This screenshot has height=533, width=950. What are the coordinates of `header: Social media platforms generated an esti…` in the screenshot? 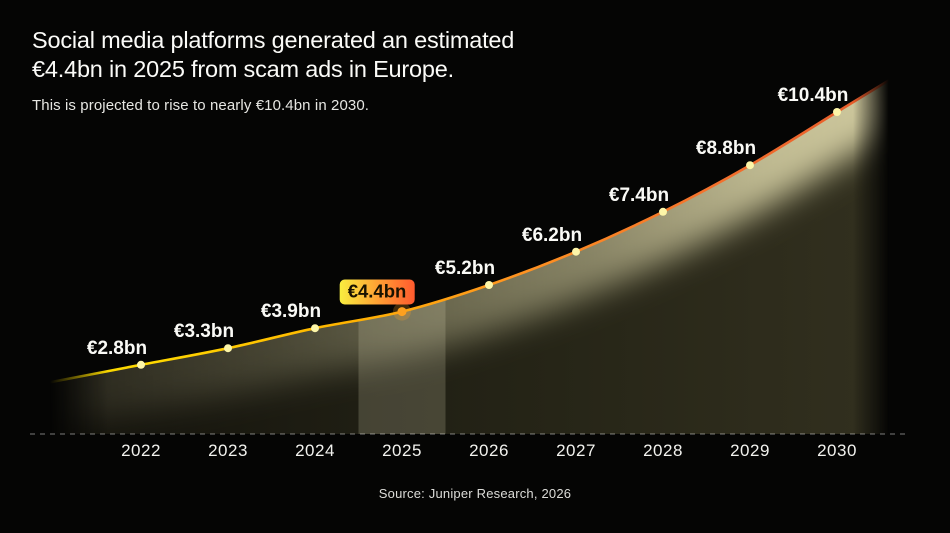 It's located at (273, 70).